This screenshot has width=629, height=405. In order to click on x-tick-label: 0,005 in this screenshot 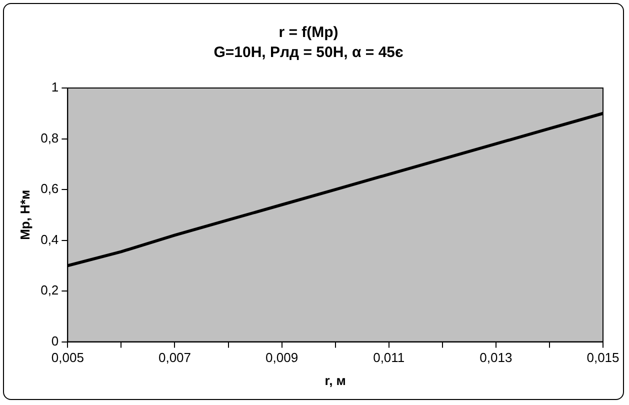, I will do `click(67, 358)`.